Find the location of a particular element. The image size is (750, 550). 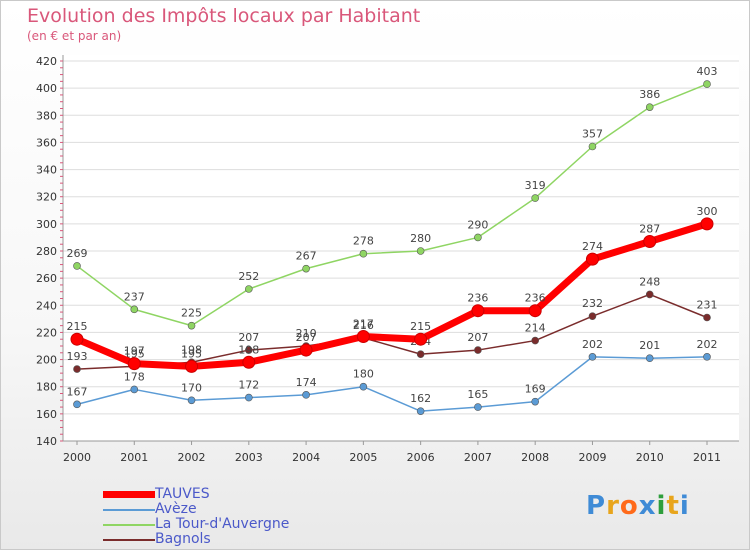

x-tick-label: 2004 is located at coordinates (306, 457).